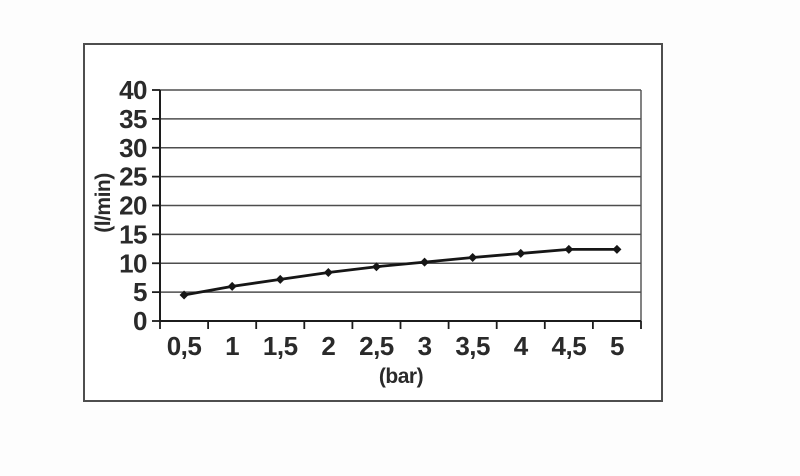 This screenshot has width=800, height=476. I want to click on y-tick-label: 5, so click(140, 292).